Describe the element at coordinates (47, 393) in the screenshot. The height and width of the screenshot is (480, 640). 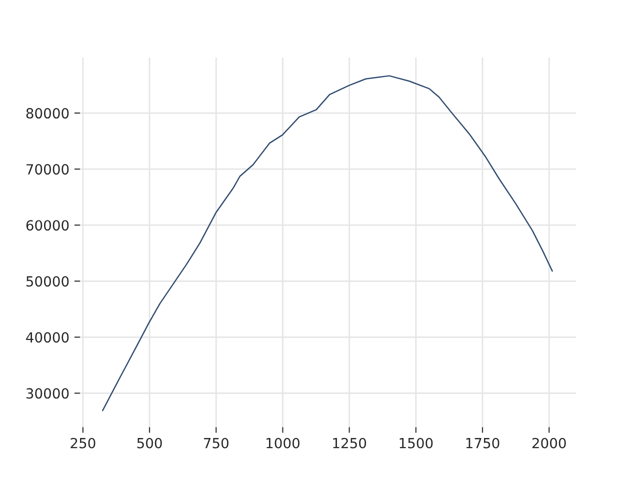
I see `y-tick-label: 30000` at that location.